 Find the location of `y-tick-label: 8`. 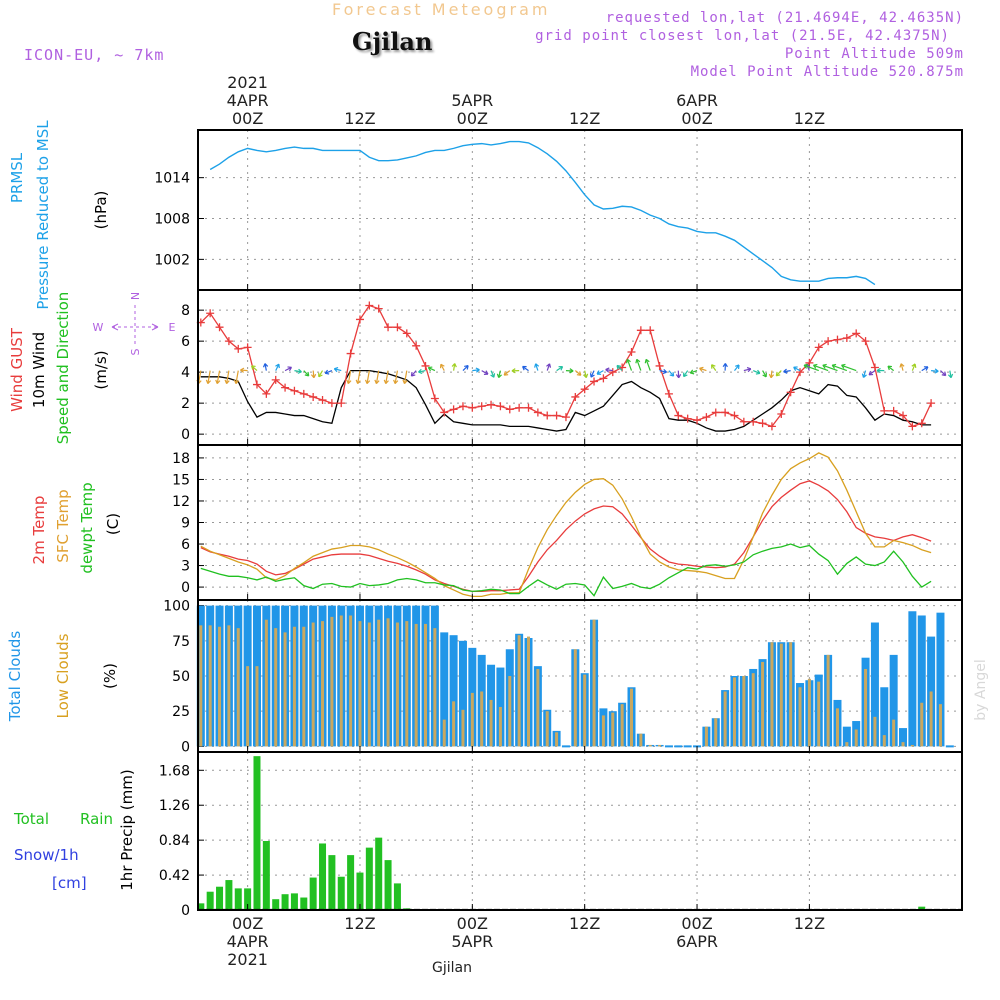

y-tick-label: 8 is located at coordinates (185, 311).